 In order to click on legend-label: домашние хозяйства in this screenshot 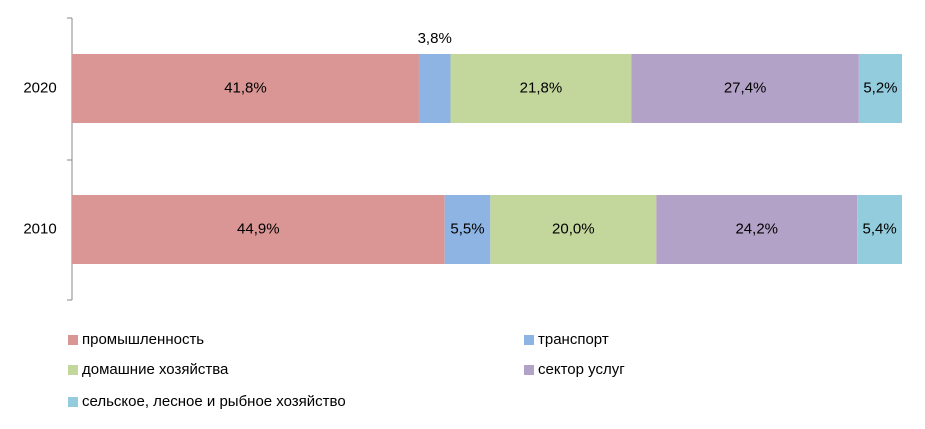, I will do `click(155, 369)`.